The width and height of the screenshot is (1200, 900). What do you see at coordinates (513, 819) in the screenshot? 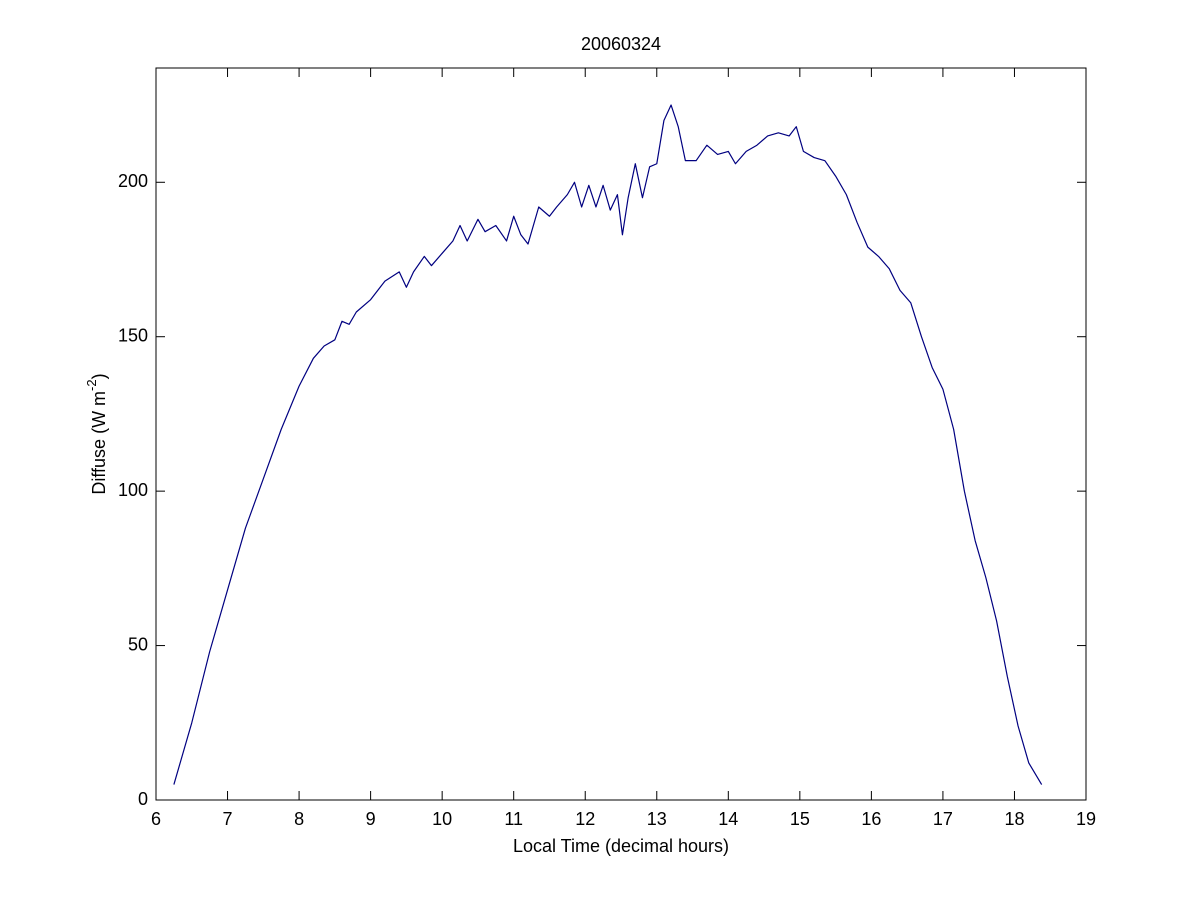
I see `x-tick-label: 11` at bounding box center [513, 819].